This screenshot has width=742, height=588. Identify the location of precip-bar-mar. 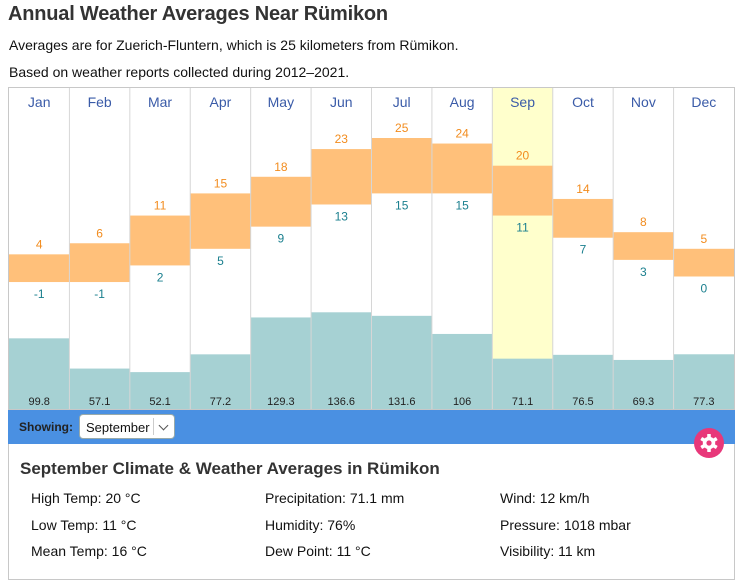
(160, 390).